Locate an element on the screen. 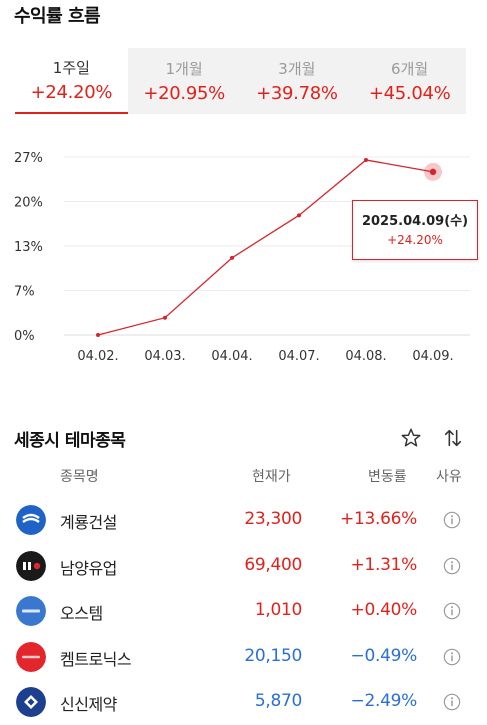 The height and width of the screenshot is (725, 487). stock-name: 남양유업 is located at coordinates (88, 568).